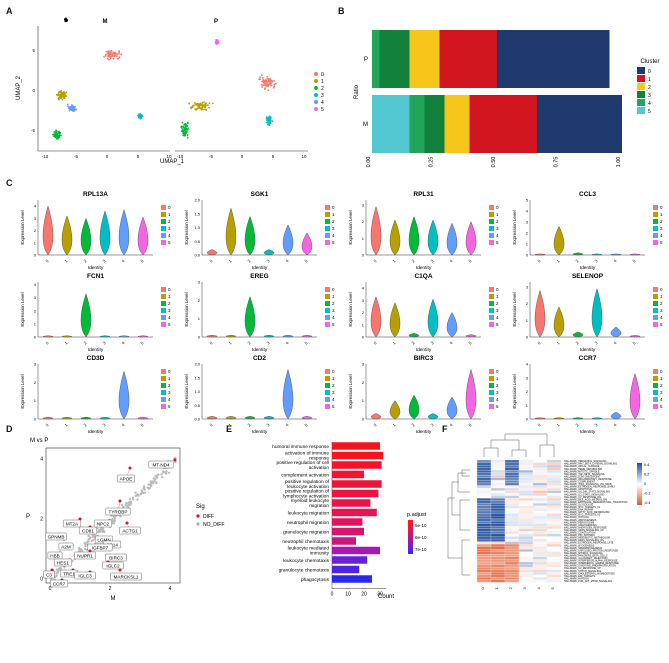 Image resolution: width=669 pixels, height=663 pixels. Describe the element at coordinates (66, 546) in the screenshot. I see `scatter-label-box` at that location.